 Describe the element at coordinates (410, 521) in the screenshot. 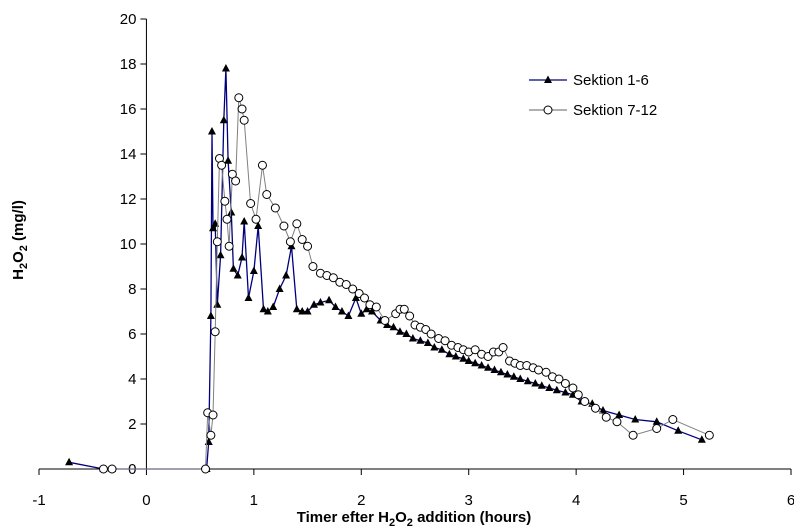

I see `x-title-subscript-2b: 2` at that location.